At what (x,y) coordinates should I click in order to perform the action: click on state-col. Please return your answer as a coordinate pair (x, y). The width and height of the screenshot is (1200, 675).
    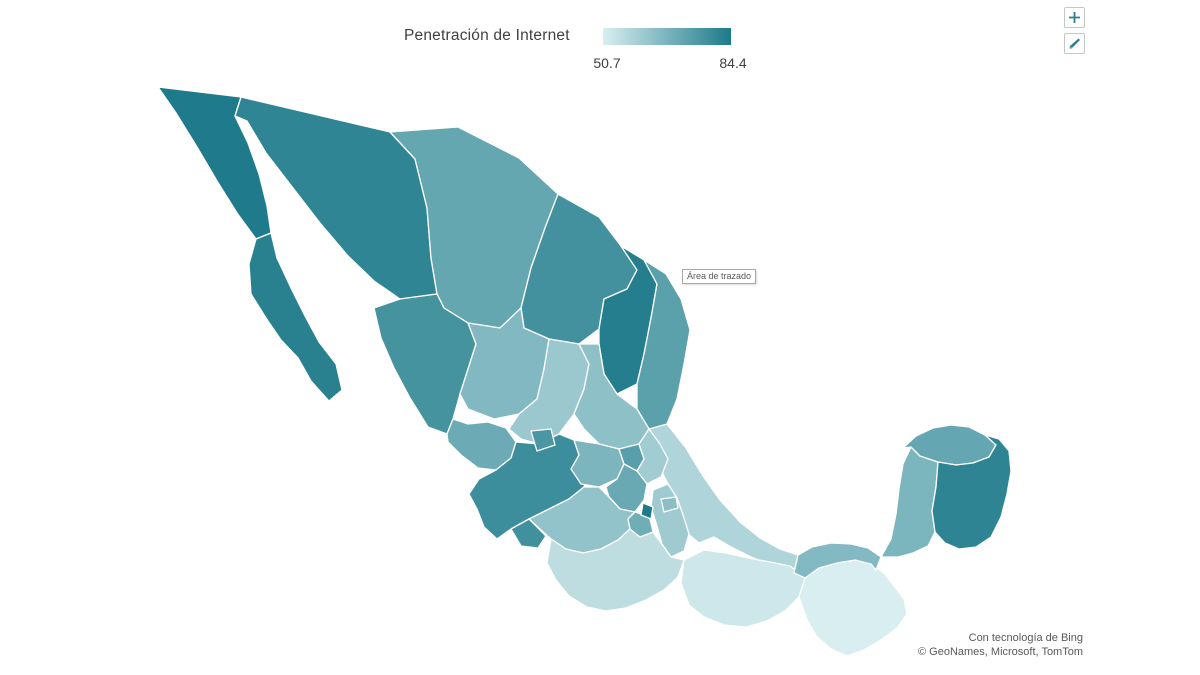
    Looking at the image, I should click on (528, 533).